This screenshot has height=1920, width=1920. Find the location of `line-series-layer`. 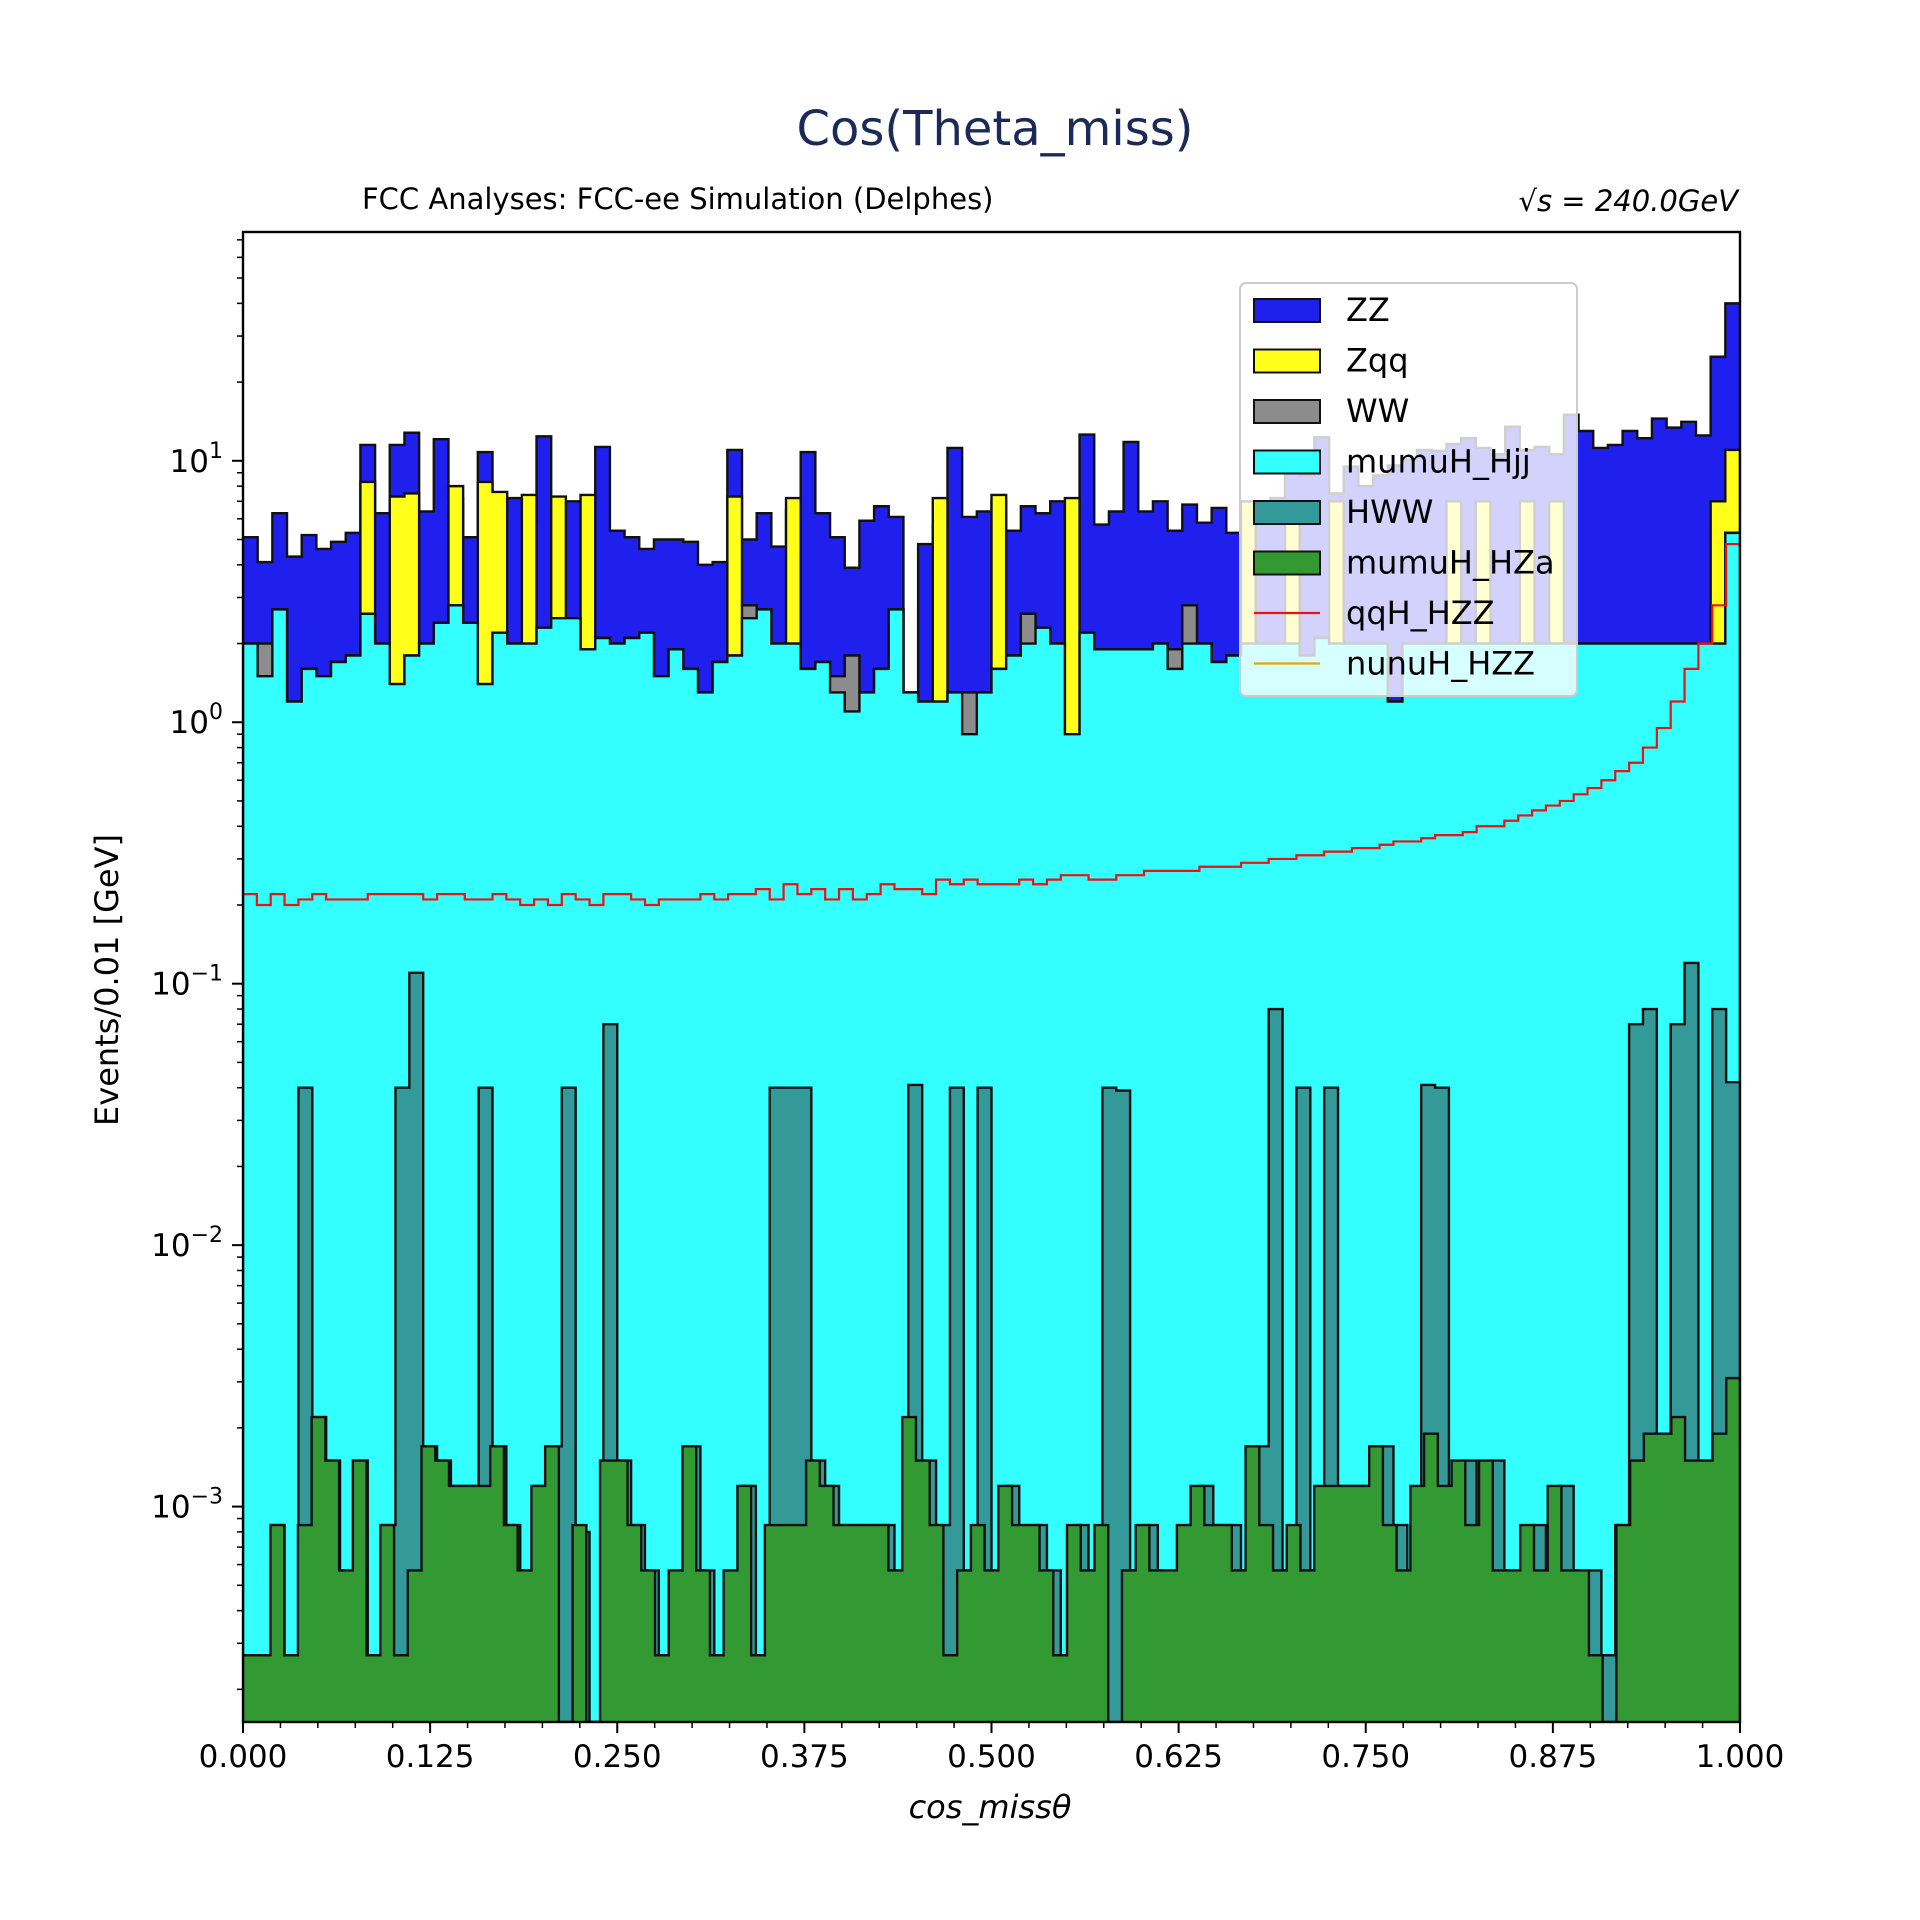

line-series-layer is located at coordinates (991, 725).